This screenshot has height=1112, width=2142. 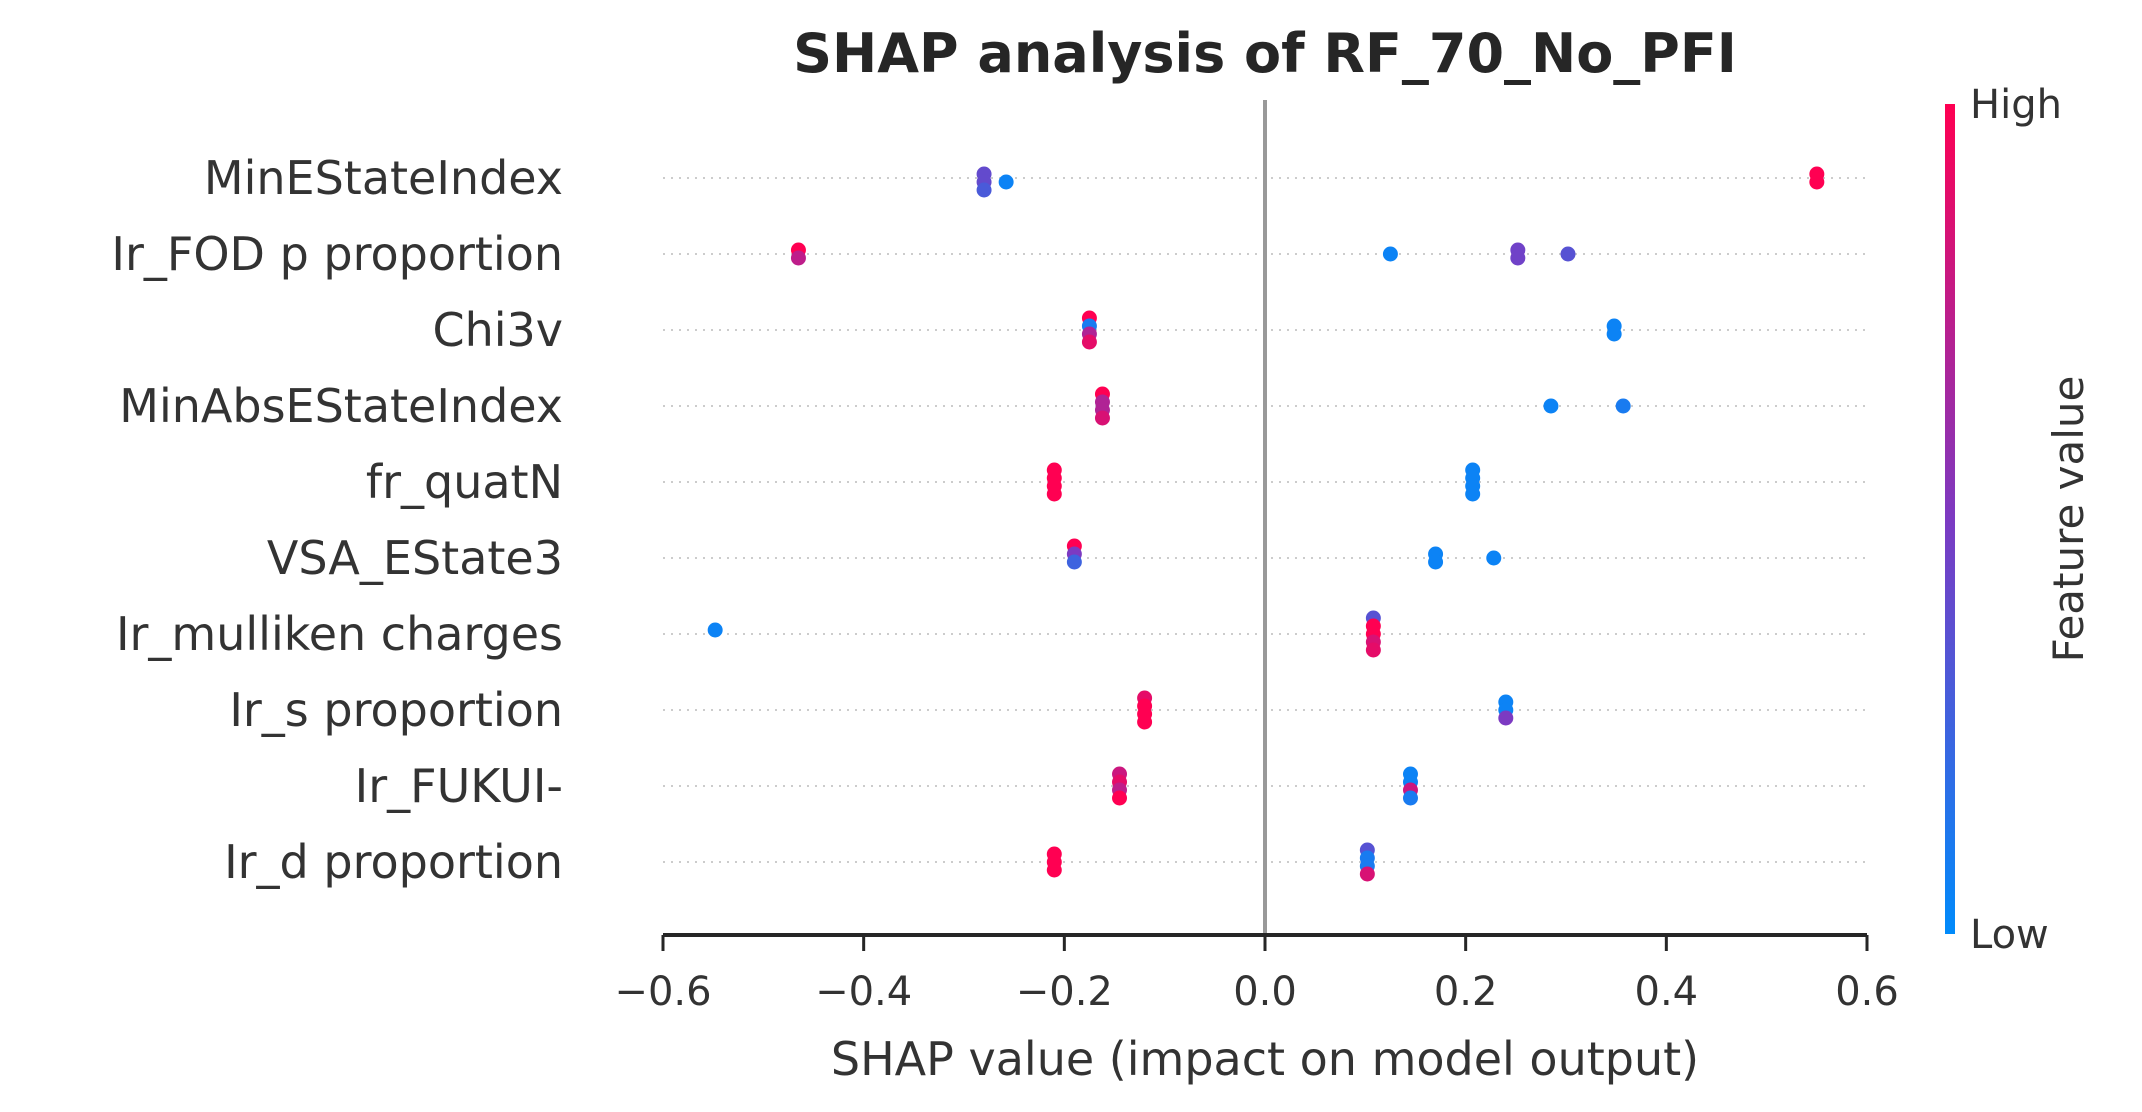 I want to click on feature-label: VSA_EState3, so click(x=415, y=558).